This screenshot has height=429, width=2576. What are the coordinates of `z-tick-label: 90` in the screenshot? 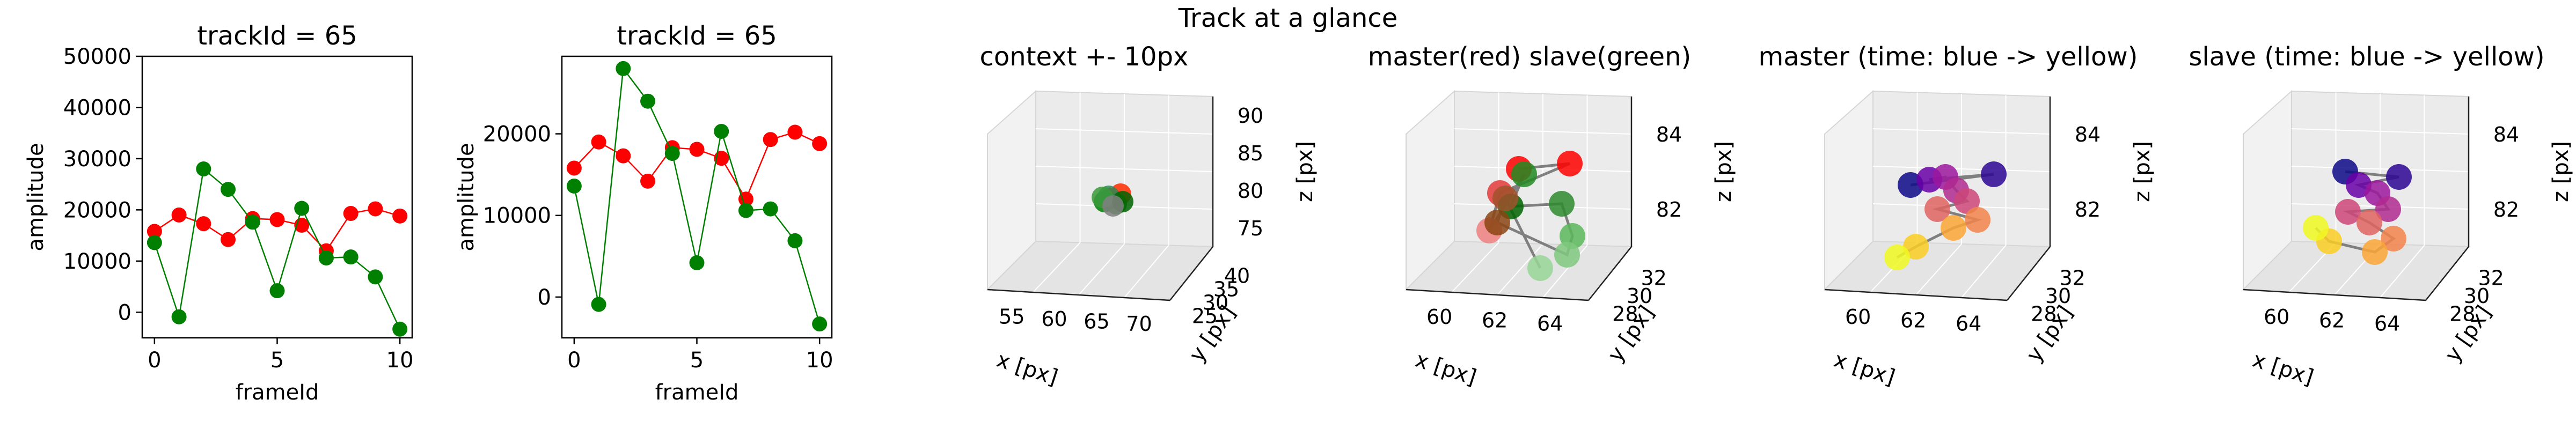 It's located at (1250, 116).